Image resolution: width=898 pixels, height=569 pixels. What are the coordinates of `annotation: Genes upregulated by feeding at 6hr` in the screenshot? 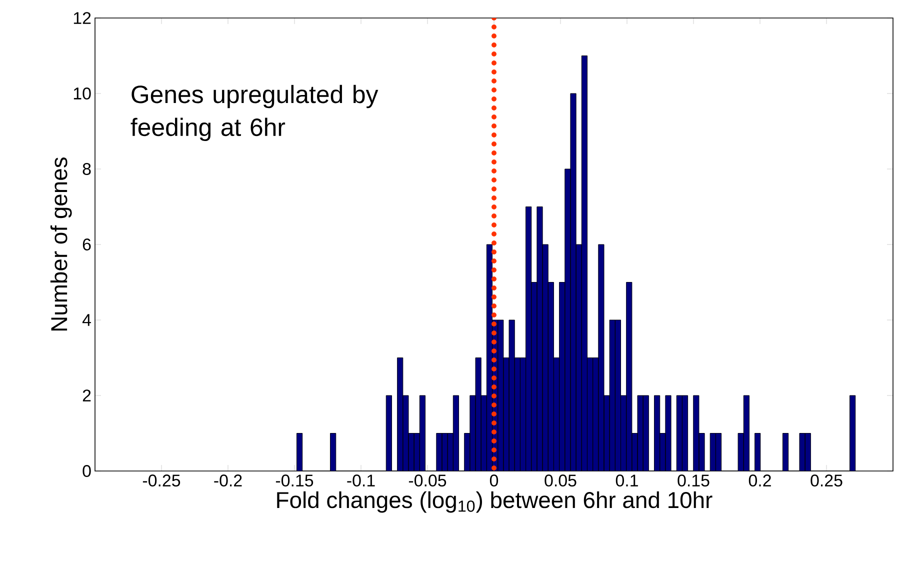 It's located at (254, 113).